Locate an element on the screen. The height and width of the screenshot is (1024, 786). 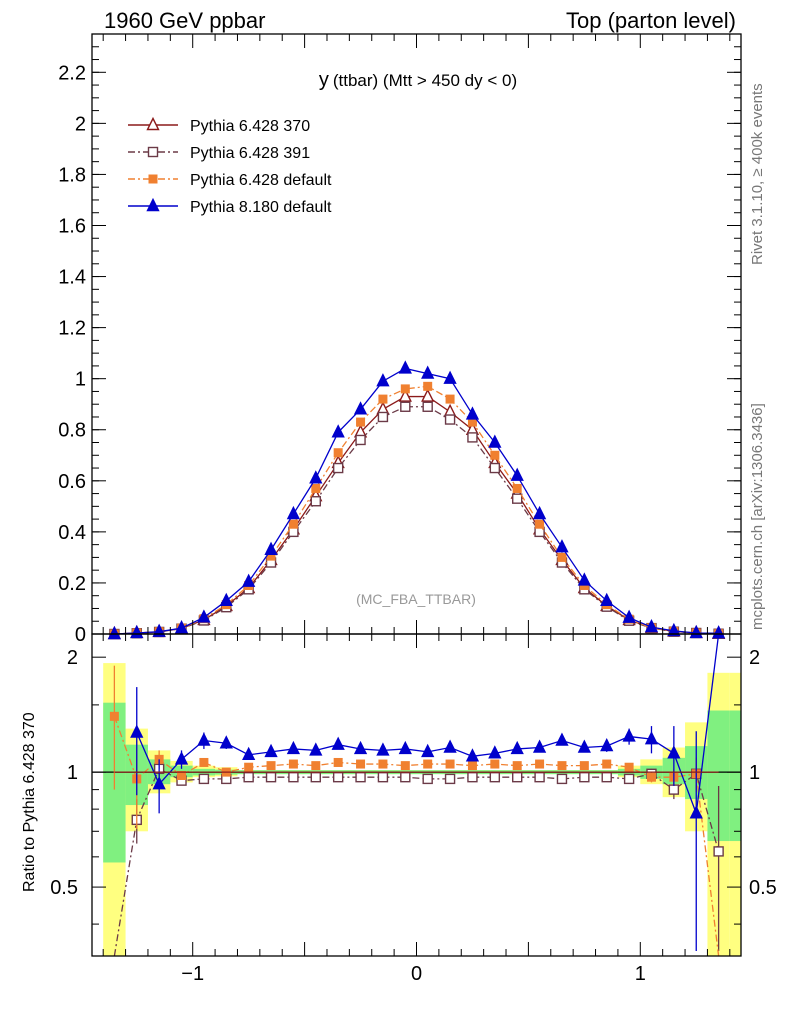
y-tick-label: 1 is located at coordinates (80, 380).